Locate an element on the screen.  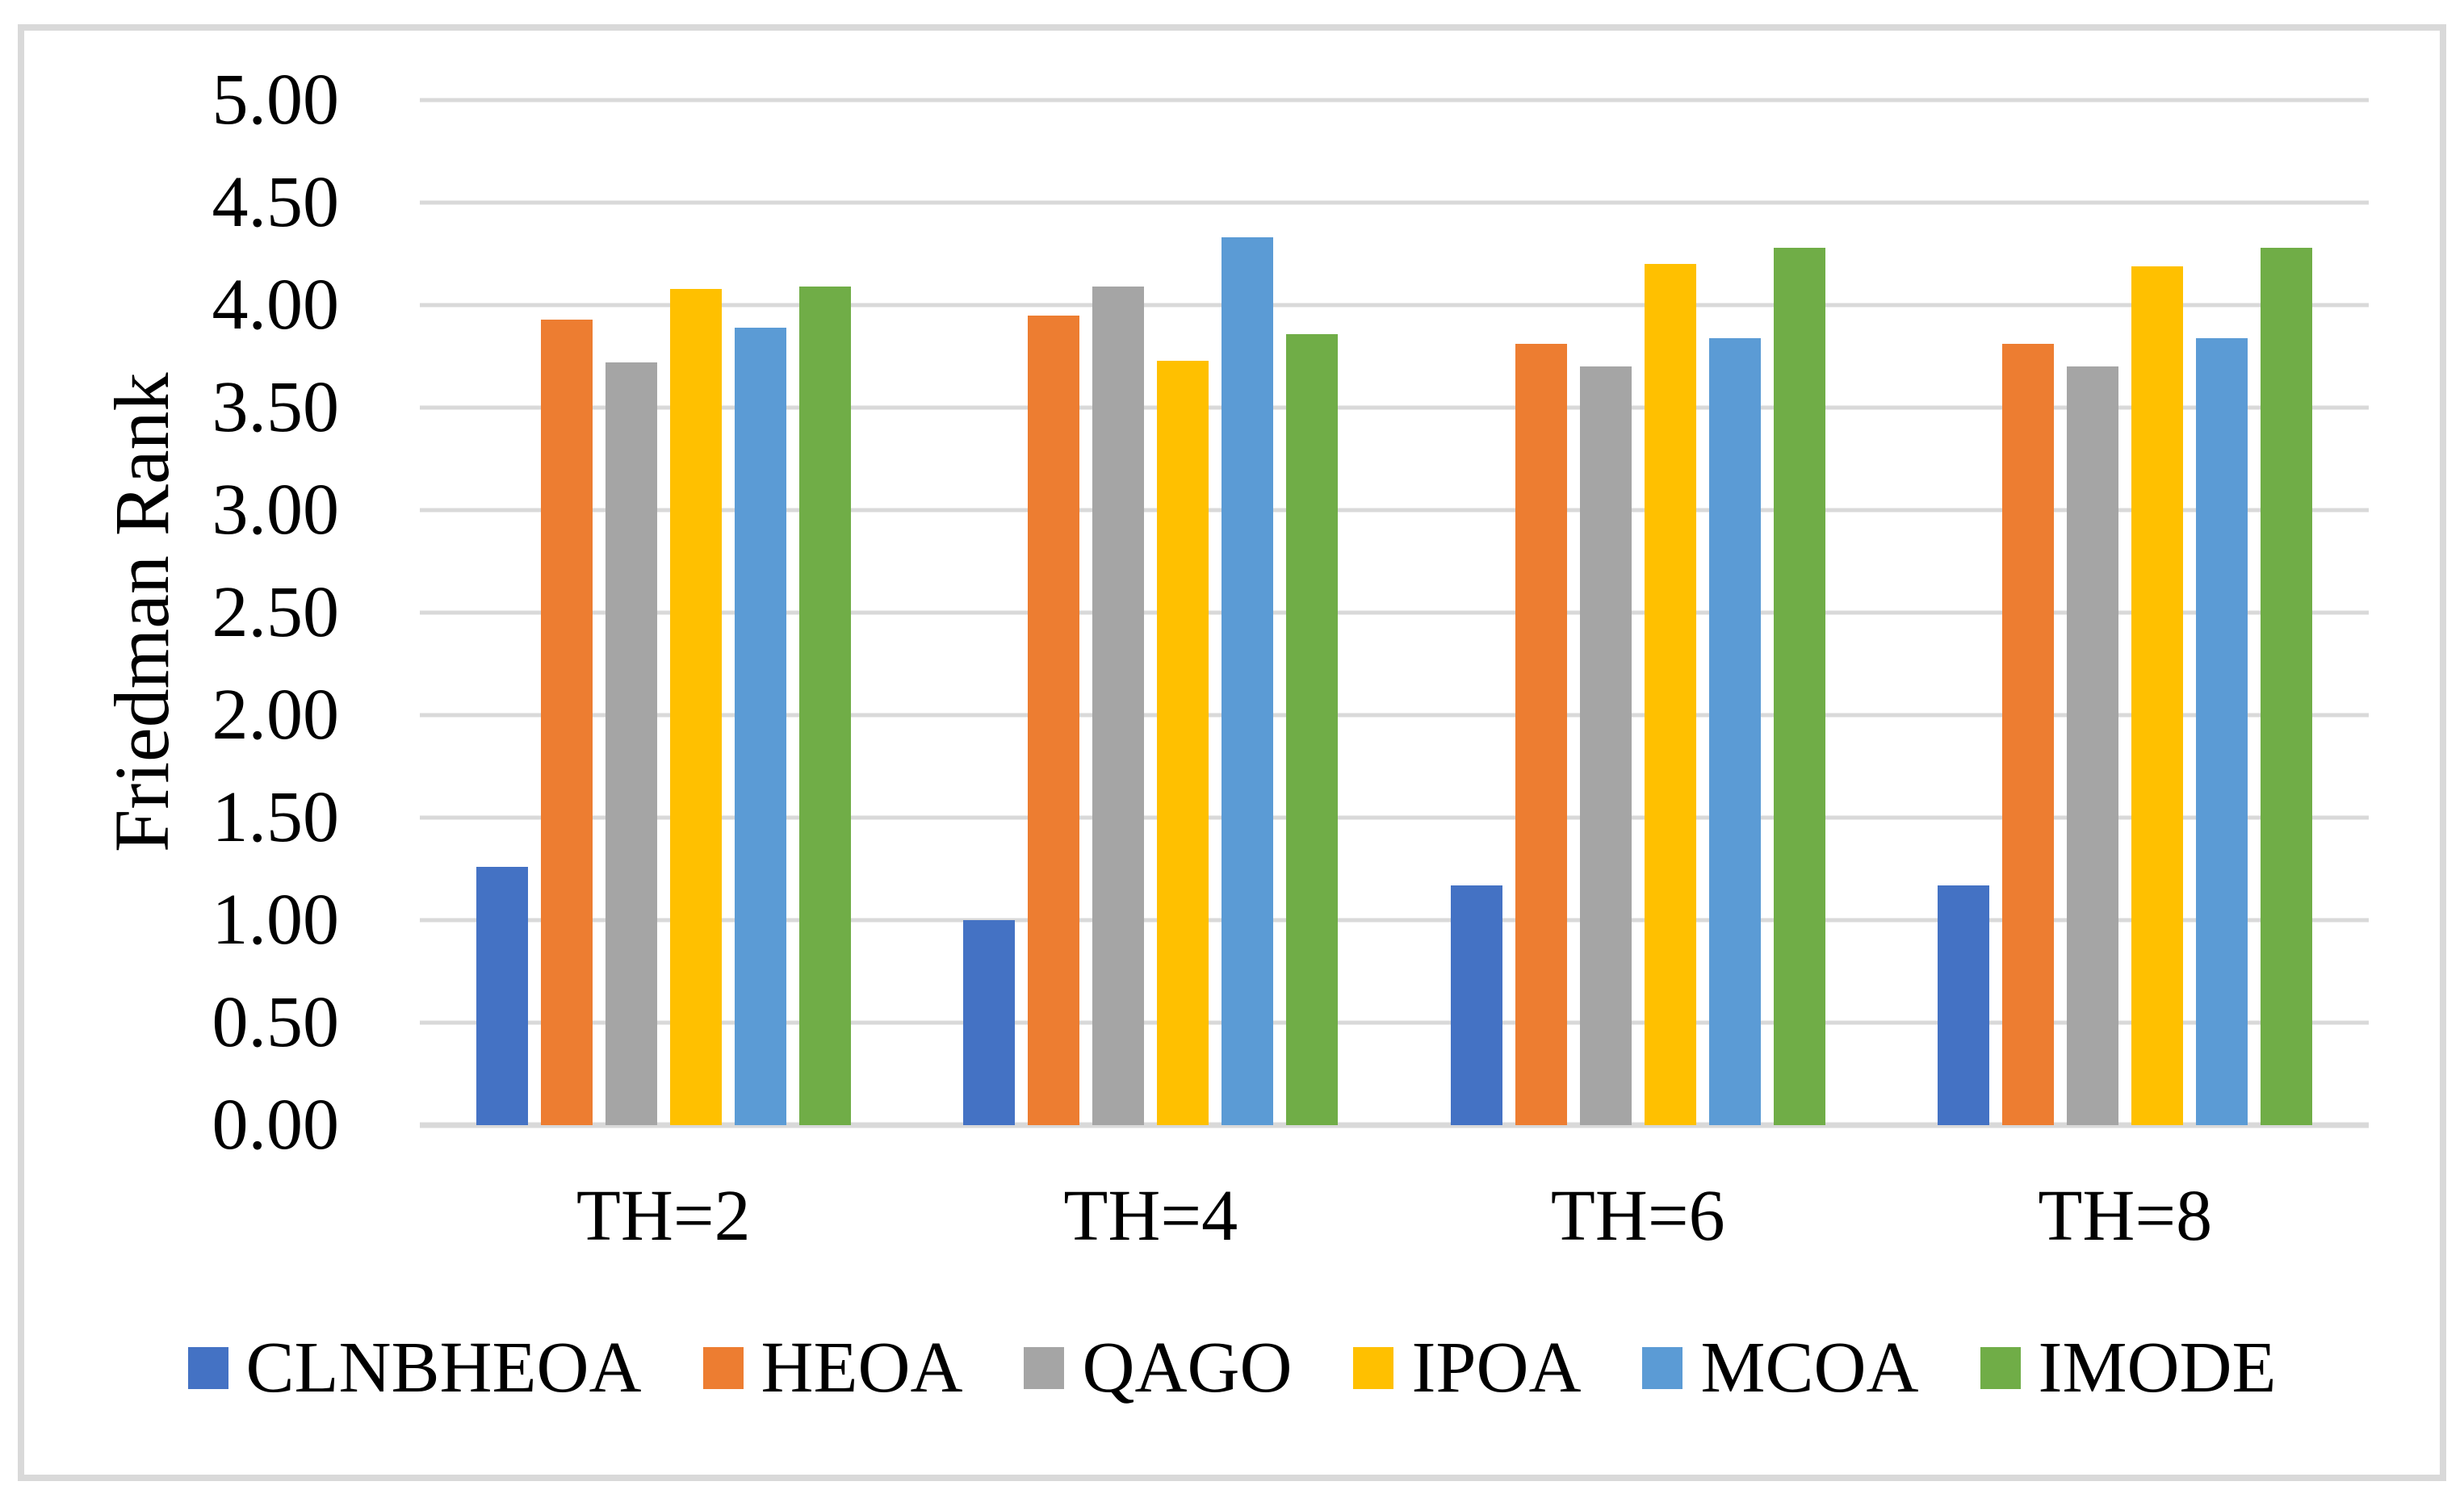
x-axis-labels: TH=2 TH=4 TH=6 TH=8 is located at coordinates (1394, 1217).